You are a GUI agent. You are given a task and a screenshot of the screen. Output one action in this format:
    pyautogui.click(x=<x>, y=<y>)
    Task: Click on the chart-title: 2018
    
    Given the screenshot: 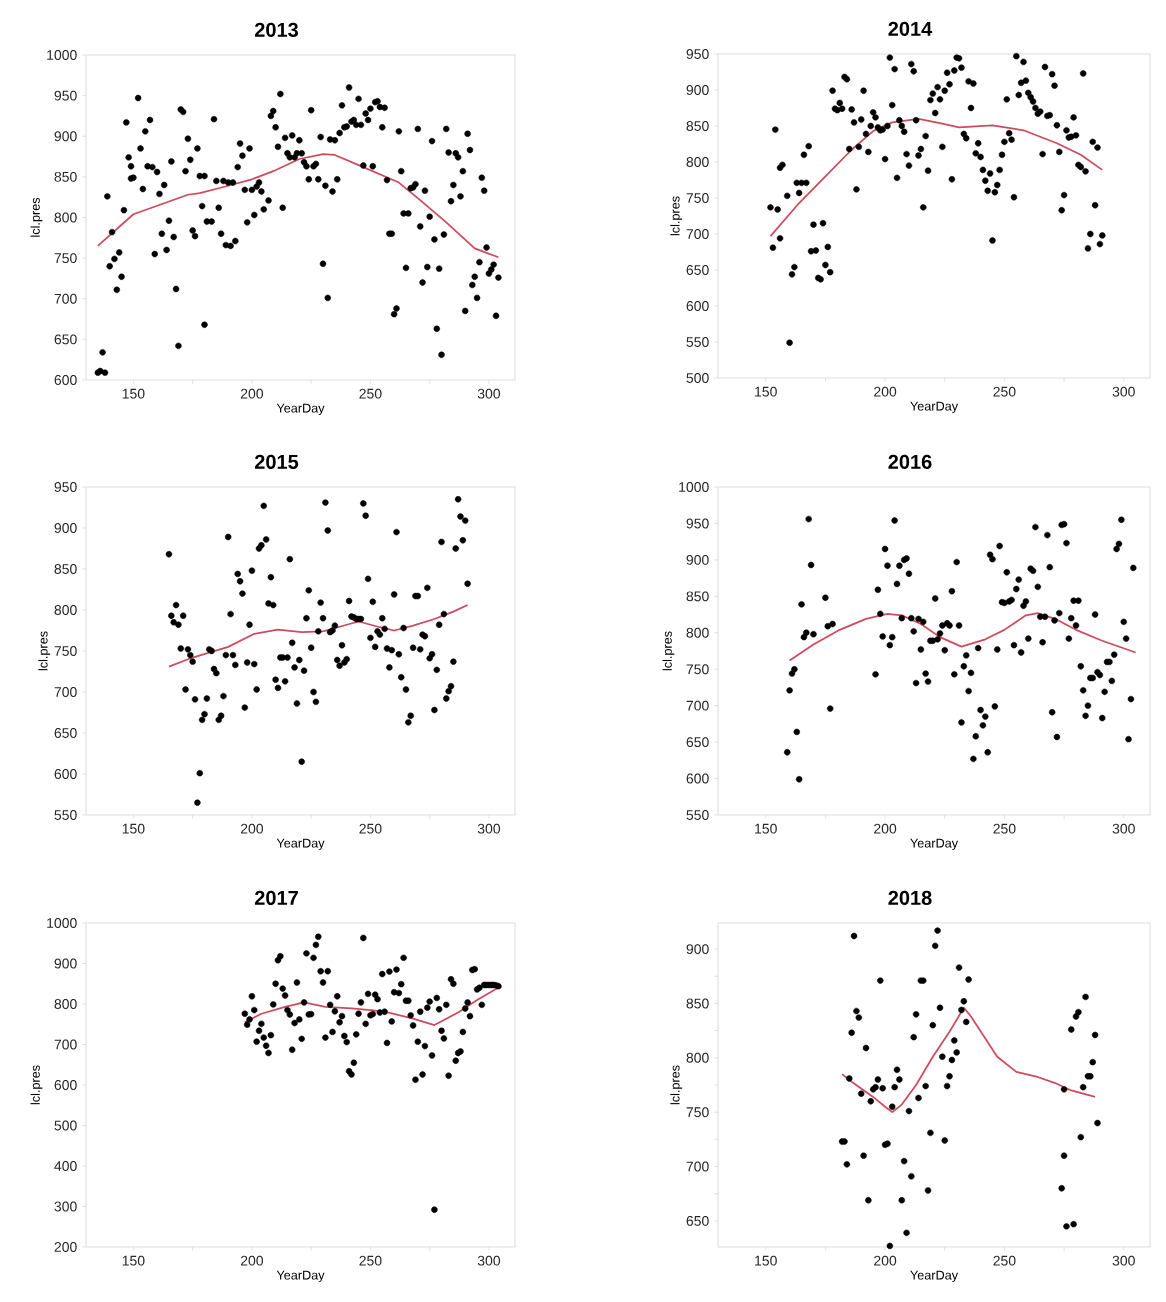 What is the action you would take?
    pyautogui.click(x=910, y=897)
    